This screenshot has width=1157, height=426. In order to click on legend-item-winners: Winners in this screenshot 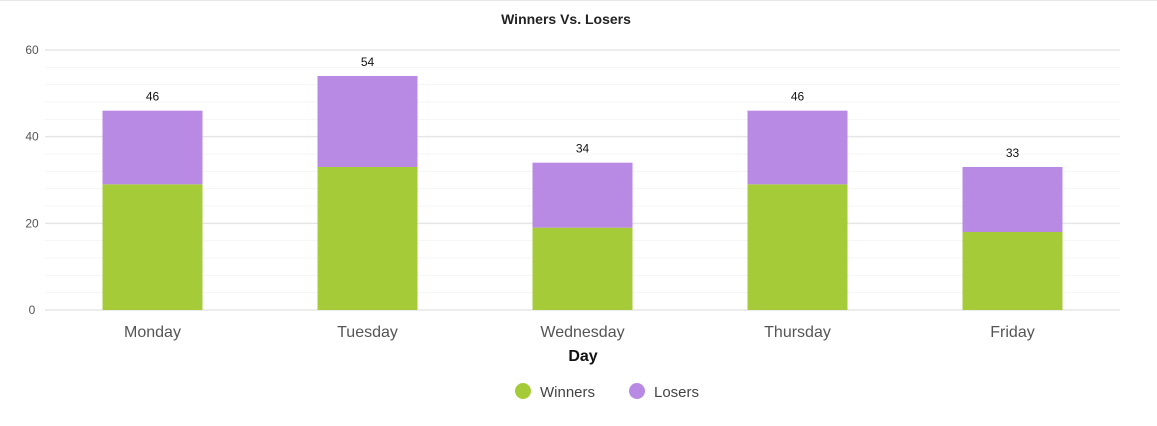, I will do `click(555, 392)`.